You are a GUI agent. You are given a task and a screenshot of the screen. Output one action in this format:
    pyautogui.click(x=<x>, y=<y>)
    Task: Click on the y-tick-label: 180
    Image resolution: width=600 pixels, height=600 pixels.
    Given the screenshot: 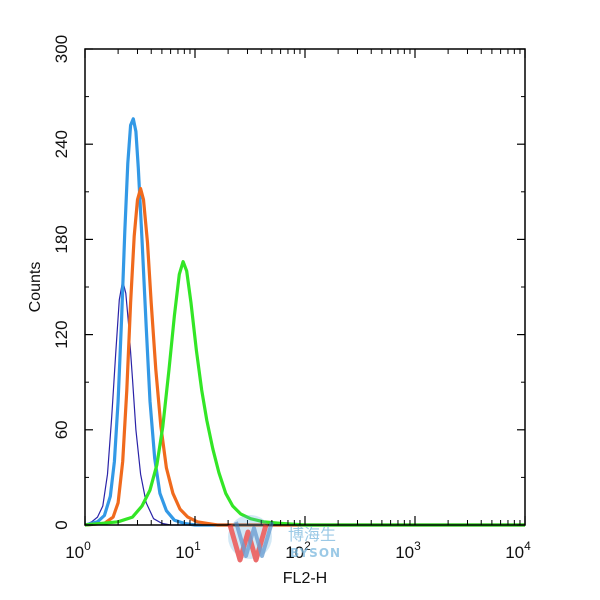 What is the action you would take?
    pyautogui.click(x=61, y=239)
    